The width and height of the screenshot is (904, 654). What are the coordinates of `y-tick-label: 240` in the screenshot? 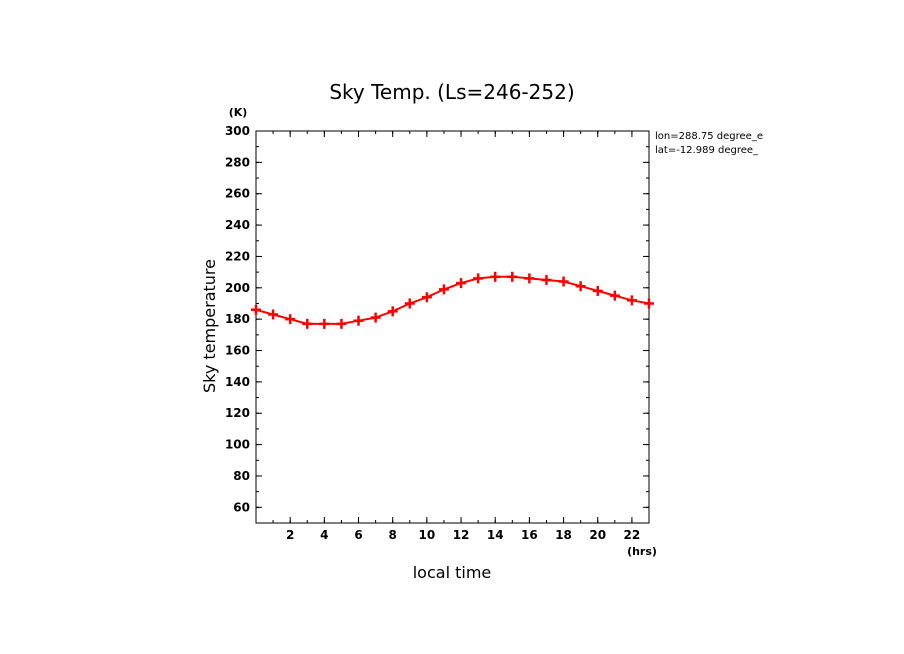 It's located at (237, 225).